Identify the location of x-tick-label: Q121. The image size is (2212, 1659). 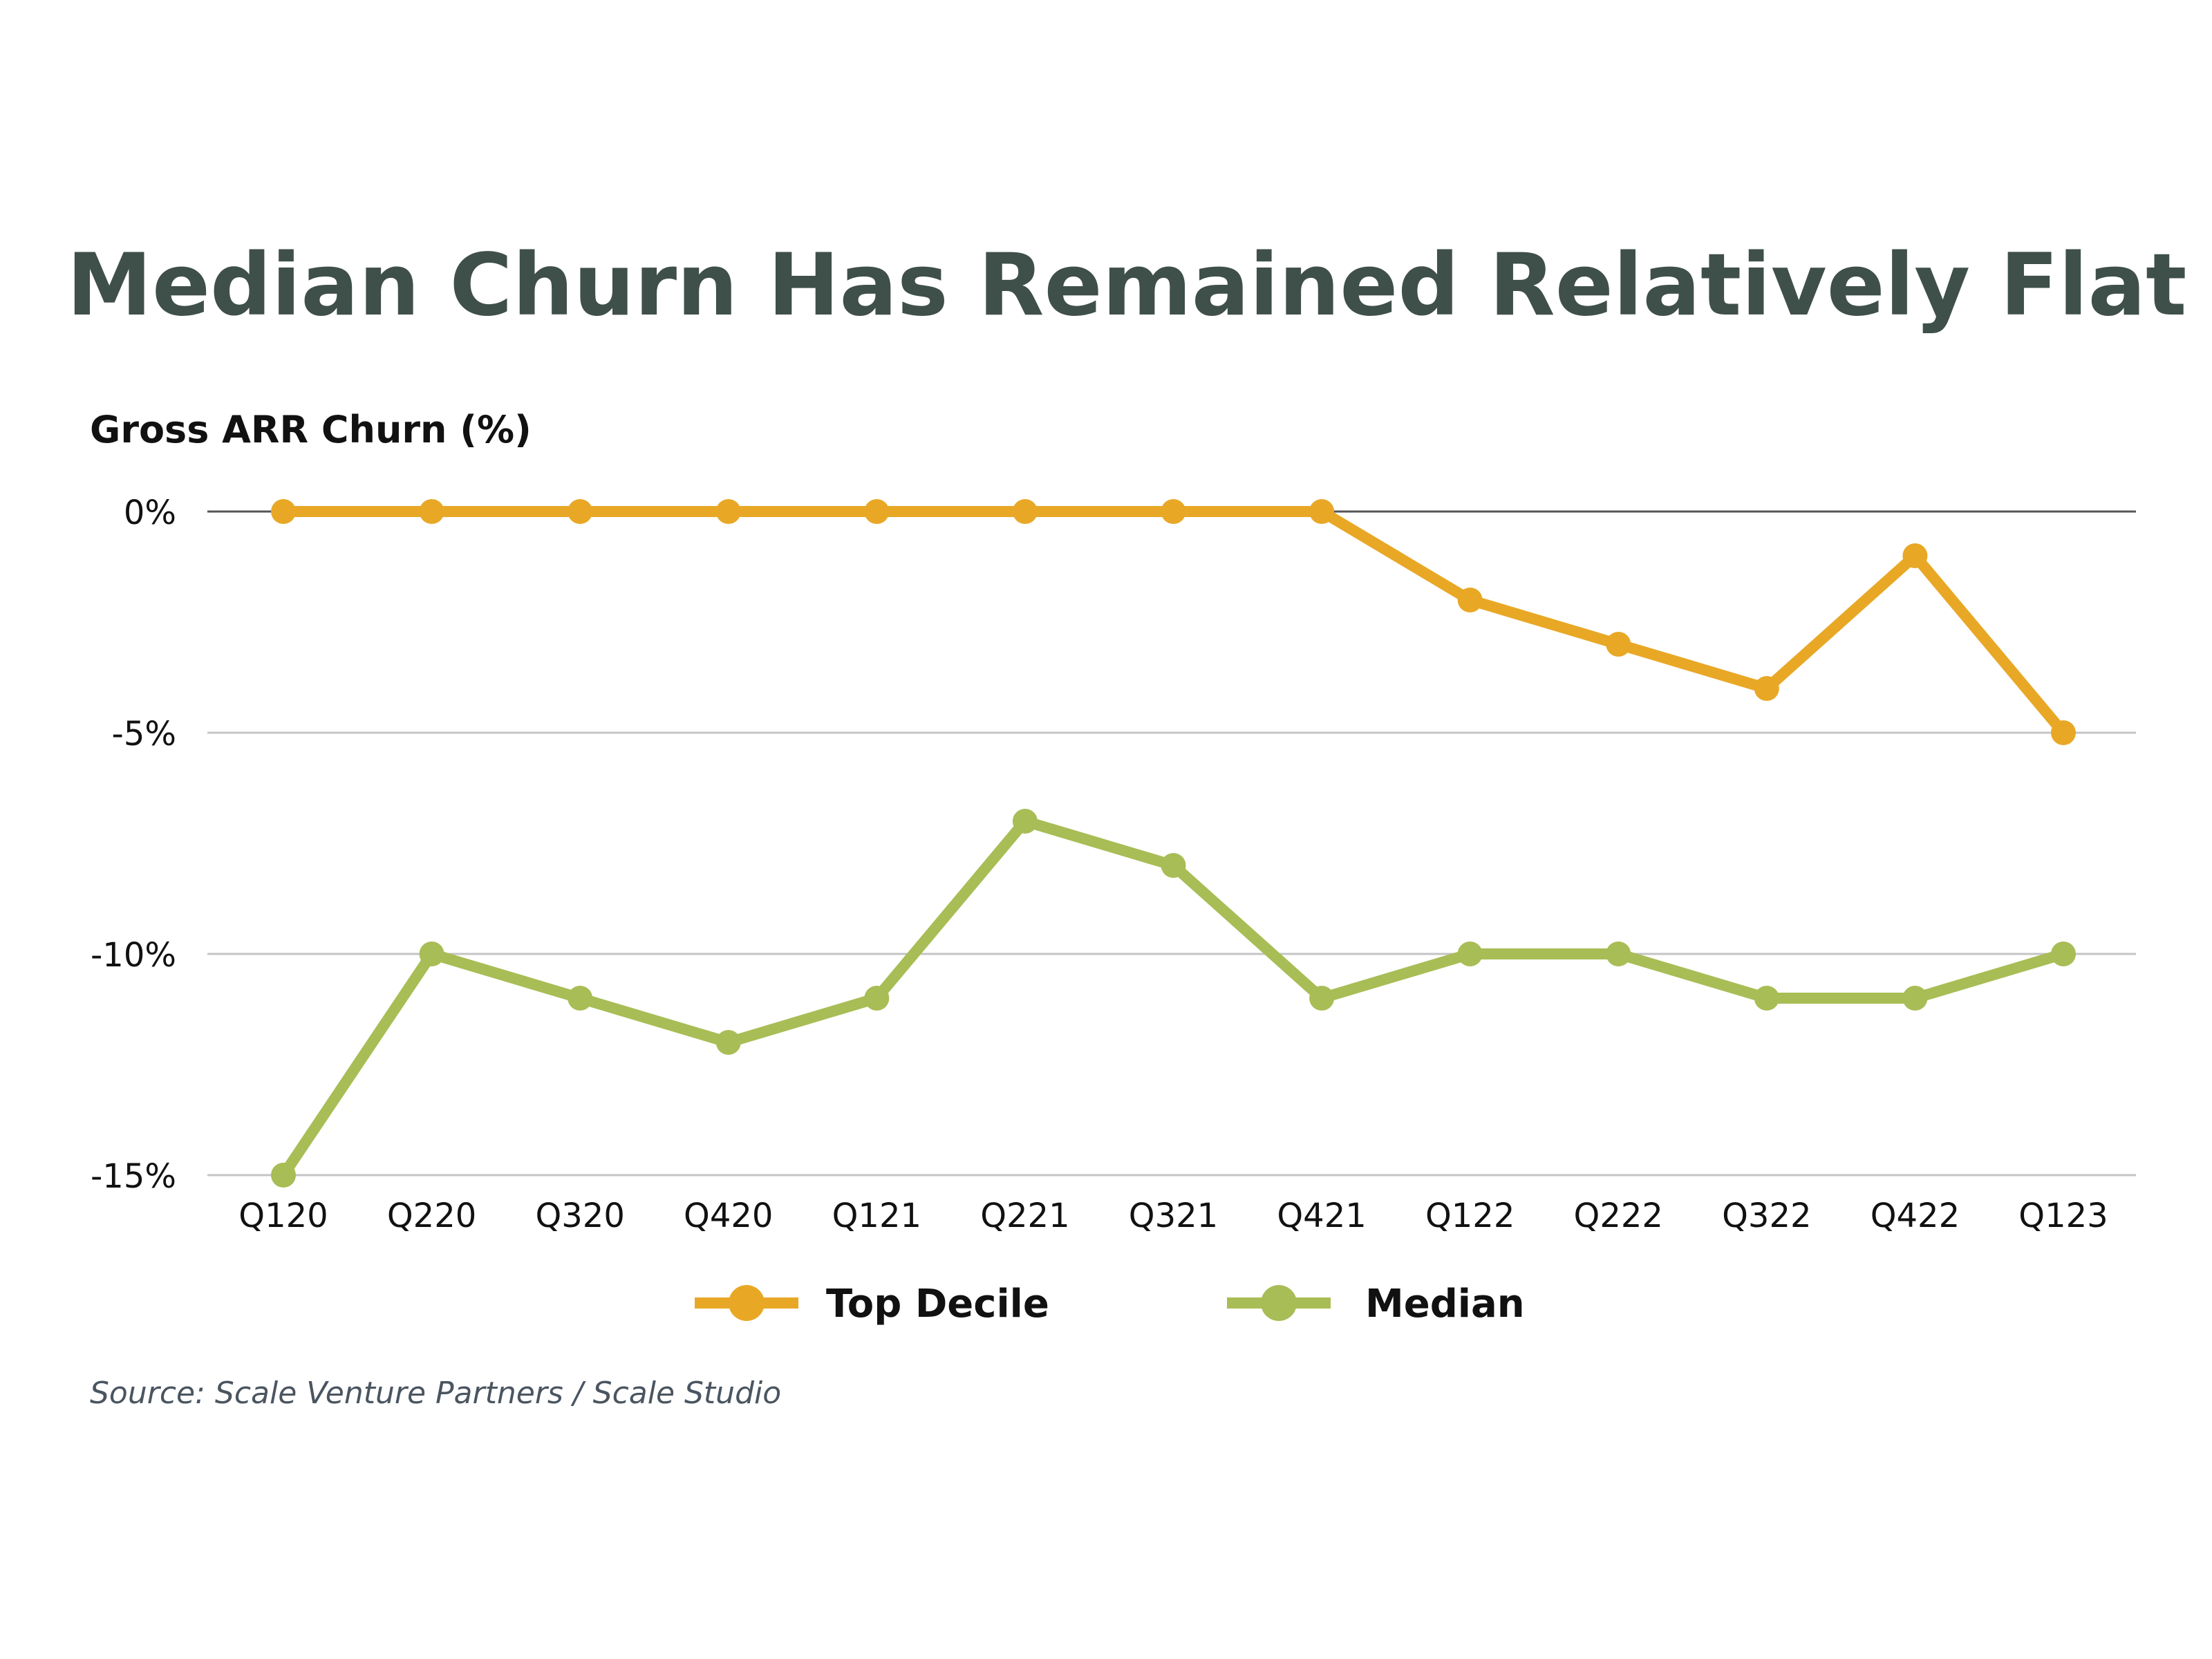
(876, 1216).